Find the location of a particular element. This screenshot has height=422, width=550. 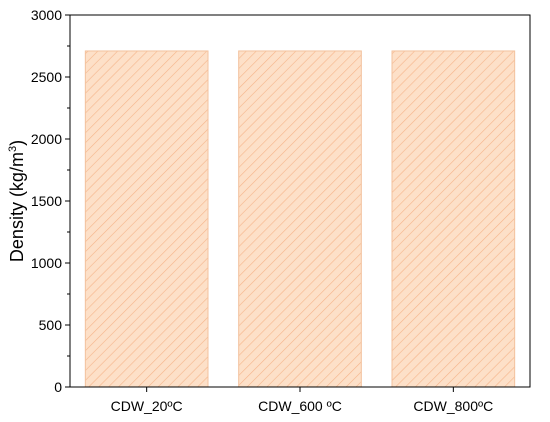

y-tick-label: 0 is located at coordinates (58, 387).